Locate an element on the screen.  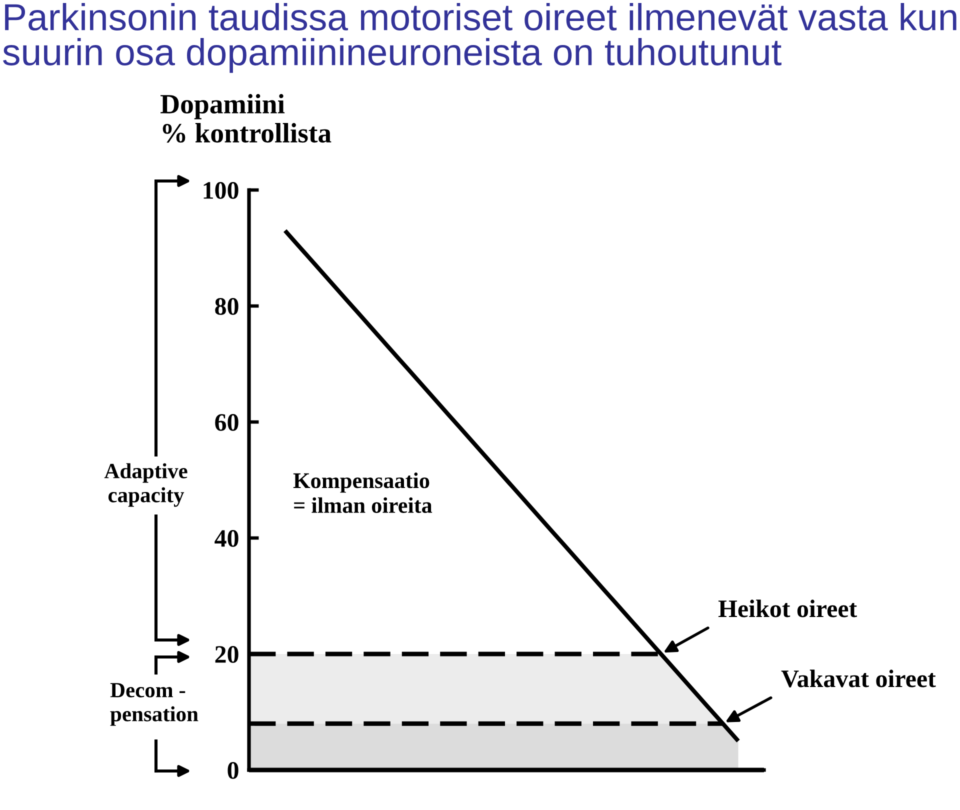
y-tick-label: 80 is located at coordinates (226, 306).